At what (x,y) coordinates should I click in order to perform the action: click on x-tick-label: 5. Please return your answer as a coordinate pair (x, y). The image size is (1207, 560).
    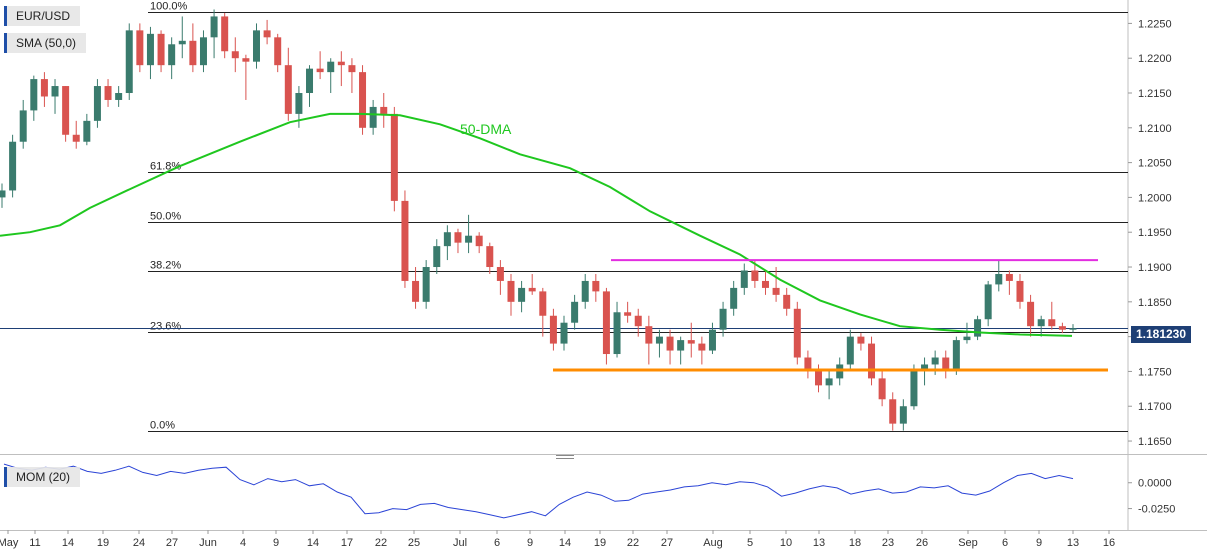
    Looking at the image, I should click on (750, 543).